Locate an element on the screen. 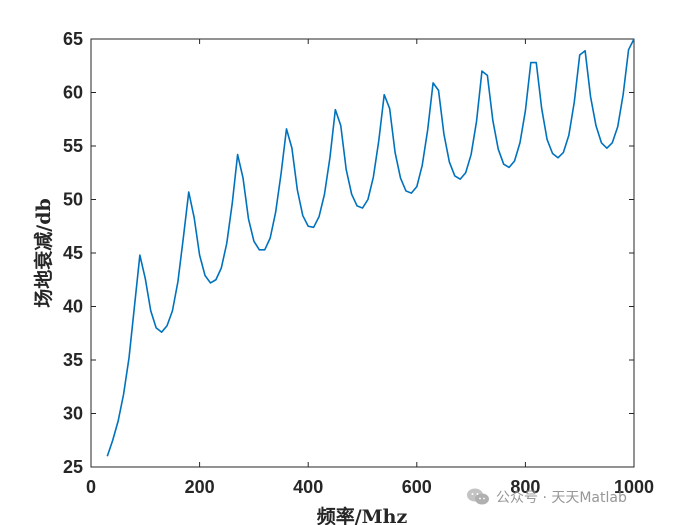  y-tick-label: 40 is located at coordinates (73, 307).